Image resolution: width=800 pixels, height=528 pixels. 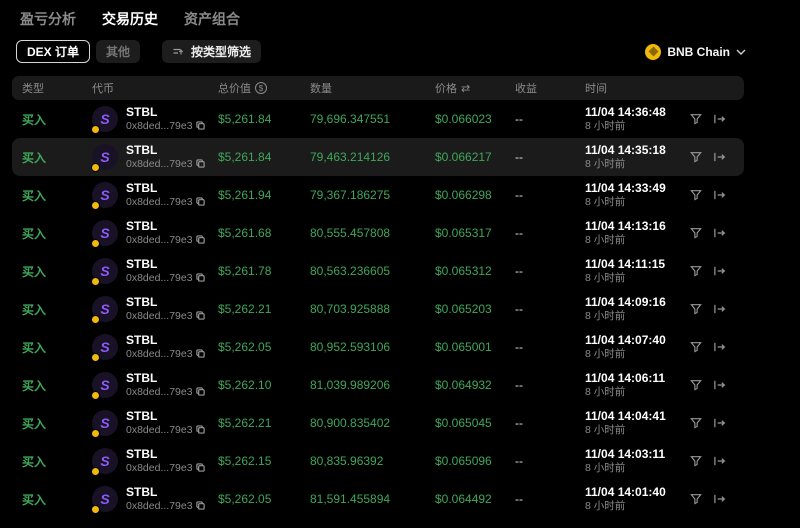 I want to click on token-logo-glyph: S, so click(x=105, y=309).